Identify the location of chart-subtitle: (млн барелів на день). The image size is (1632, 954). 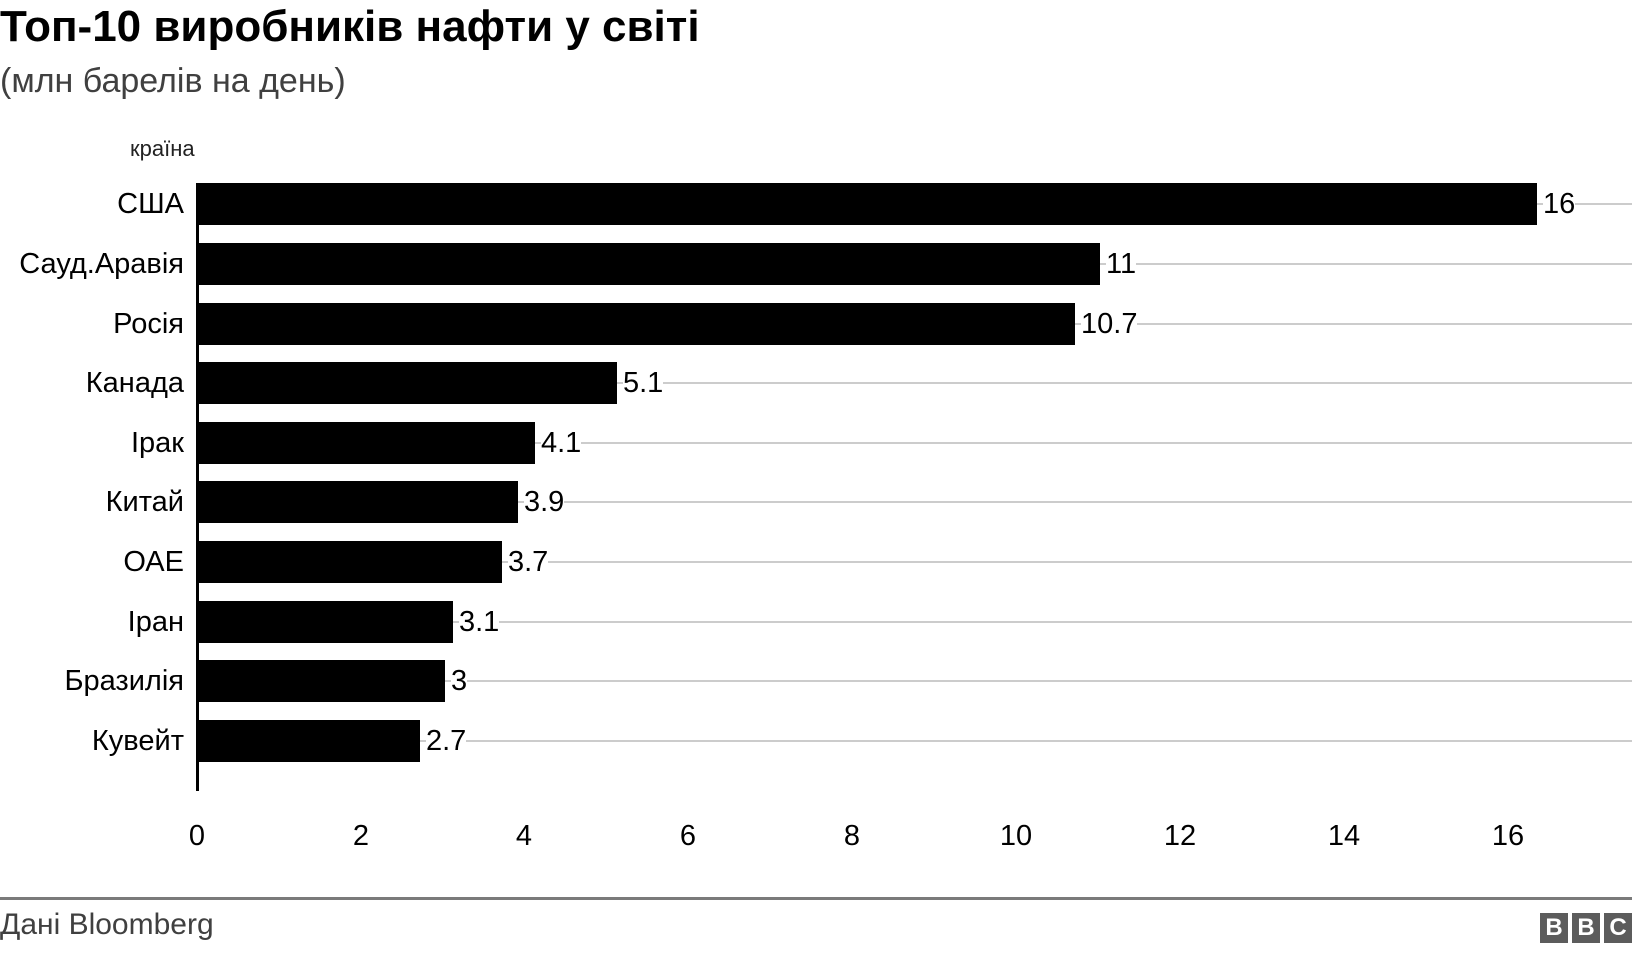
(173, 81).